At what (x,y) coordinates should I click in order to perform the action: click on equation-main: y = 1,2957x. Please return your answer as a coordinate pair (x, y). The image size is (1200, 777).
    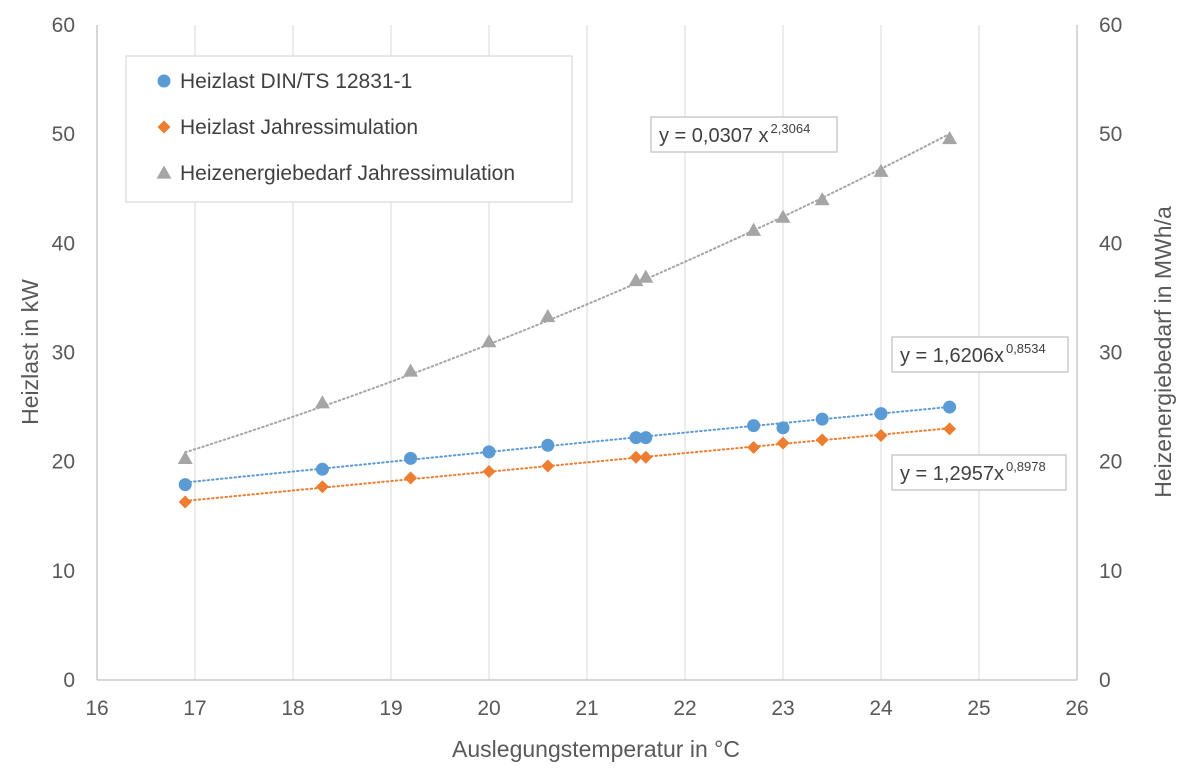
    Looking at the image, I should click on (952, 474).